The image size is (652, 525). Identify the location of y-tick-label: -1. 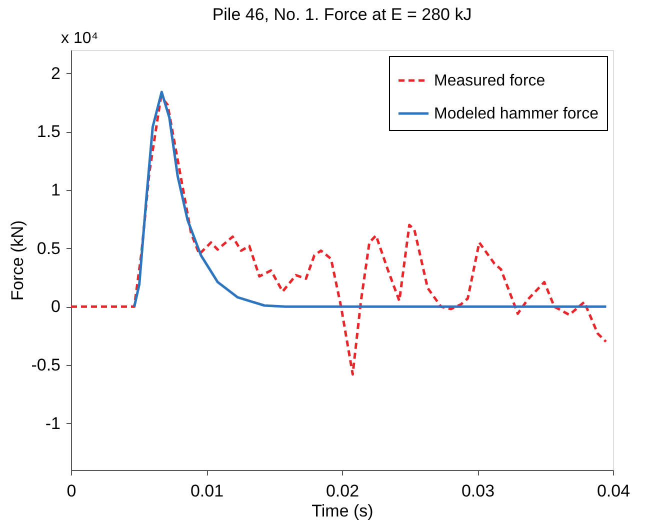
(52, 423).